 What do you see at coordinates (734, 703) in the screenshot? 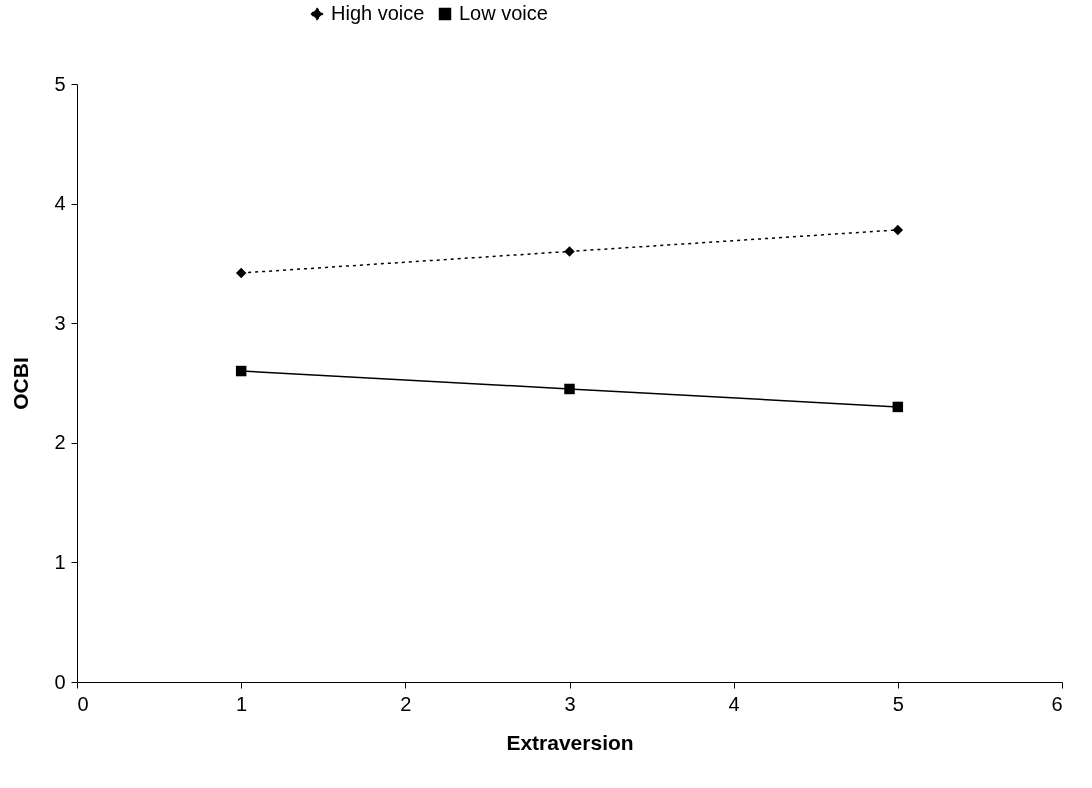
I see `x-tick-label: 4` at bounding box center [734, 703].